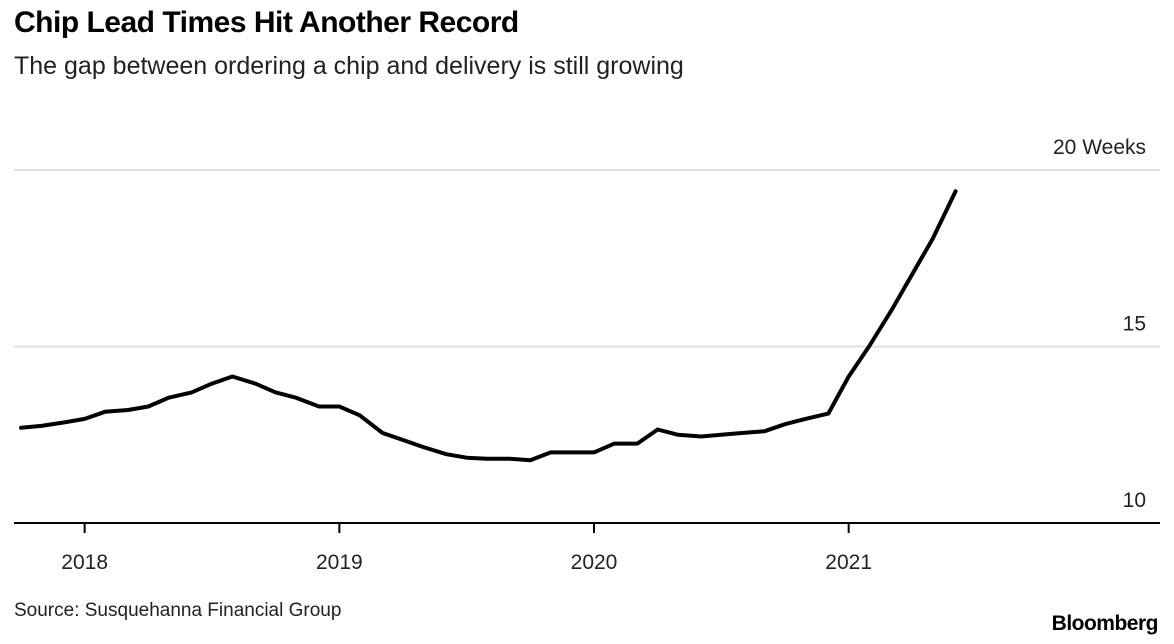 This screenshot has width=1174, height=644. I want to click on chart-title: Chip Lead Times Hit Another Record, so click(266, 22).